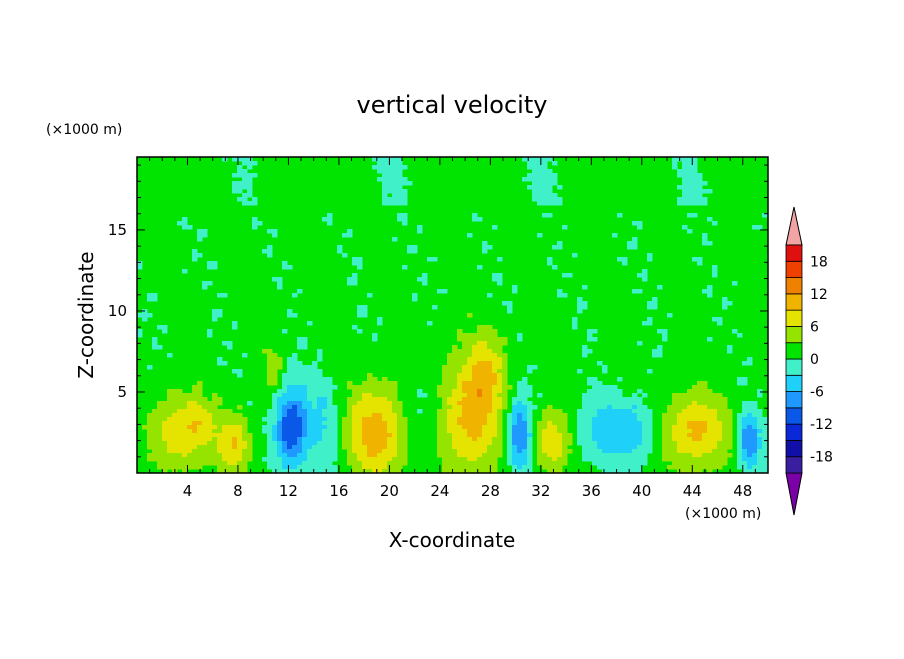 Image resolution: width=904 pixels, height=659 pixels. Describe the element at coordinates (490, 491) in the screenshot. I see `x-tick-label: 28` at that location.